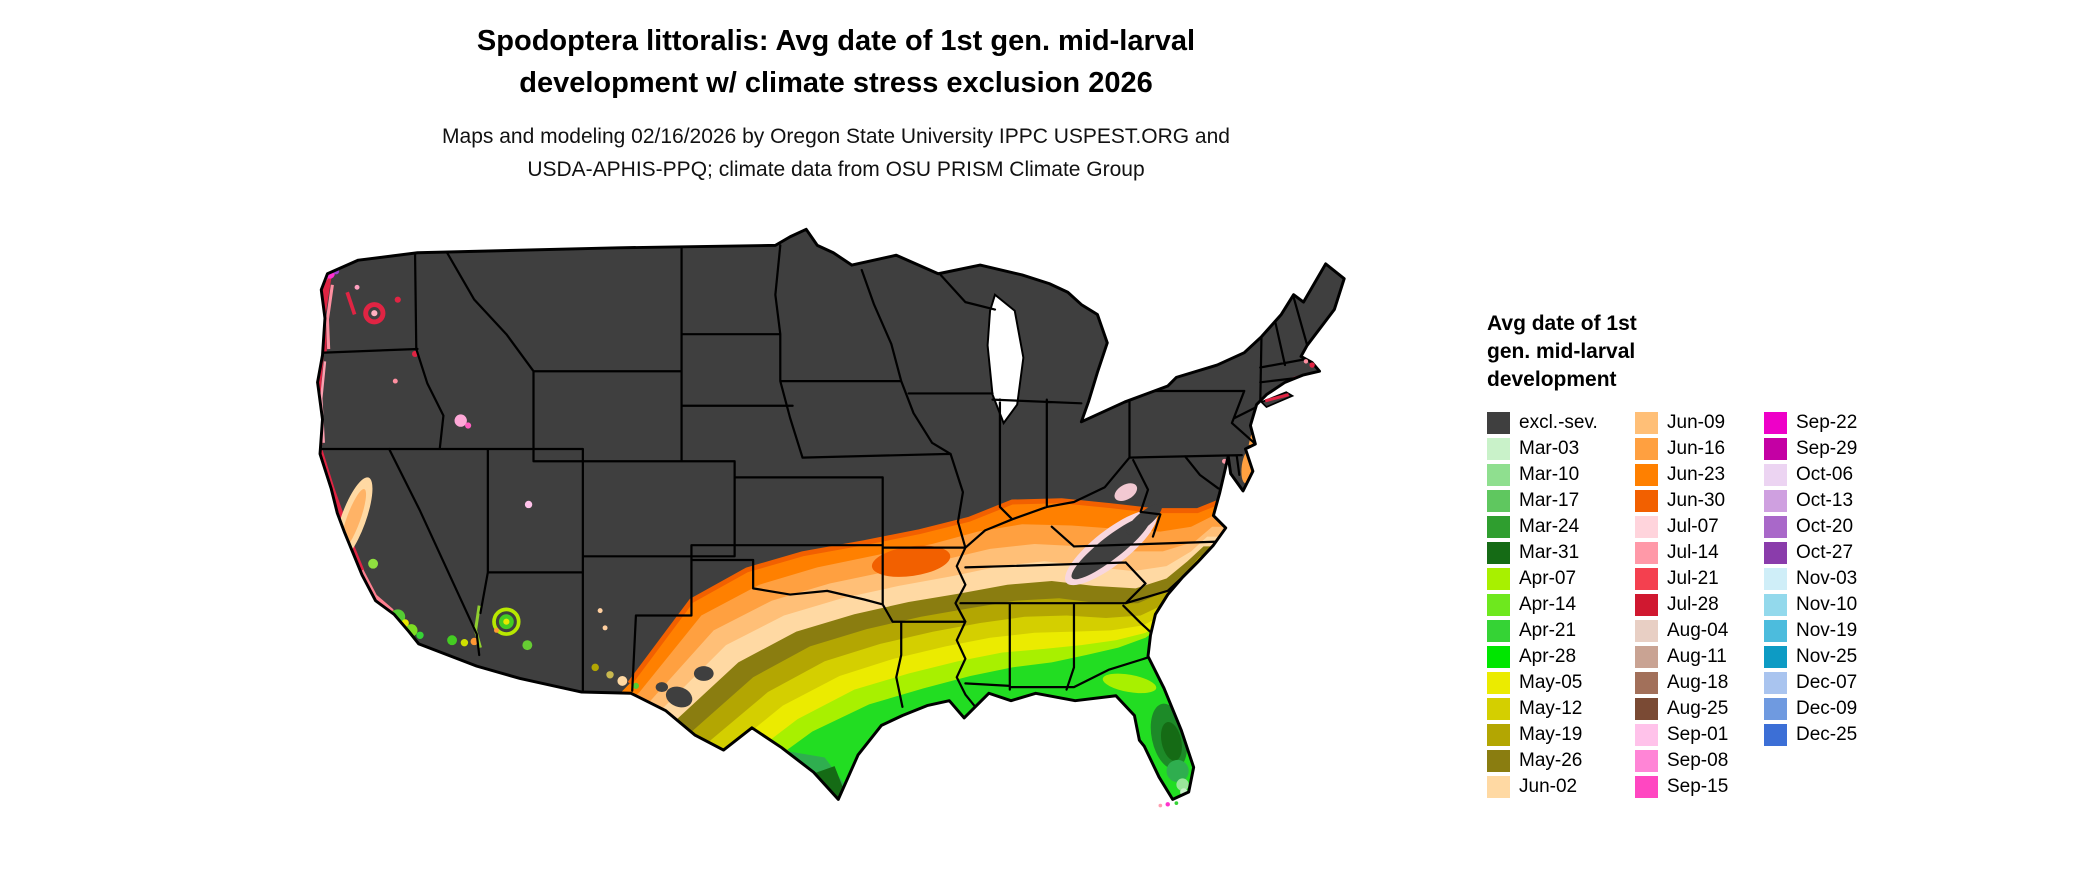 The image size is (2100, 892). I want to click on legend-label: Mar-17, so click(1549, 500).